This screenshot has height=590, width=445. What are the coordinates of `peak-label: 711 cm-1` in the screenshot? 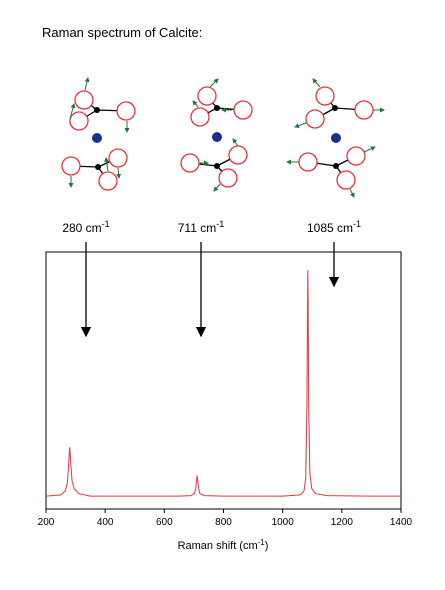 It's located at (201, 227).